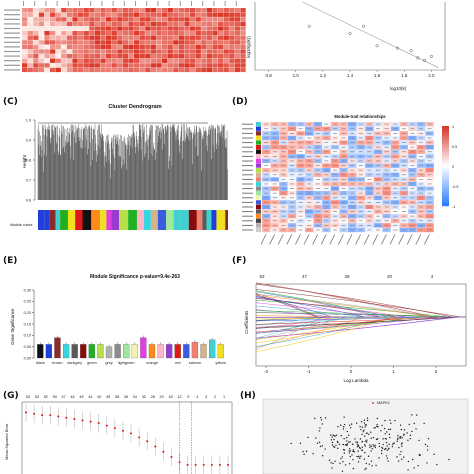 This screenshot has height=474, width=474. I want to click on y-tick-label: 0.25, so click(27, 302).